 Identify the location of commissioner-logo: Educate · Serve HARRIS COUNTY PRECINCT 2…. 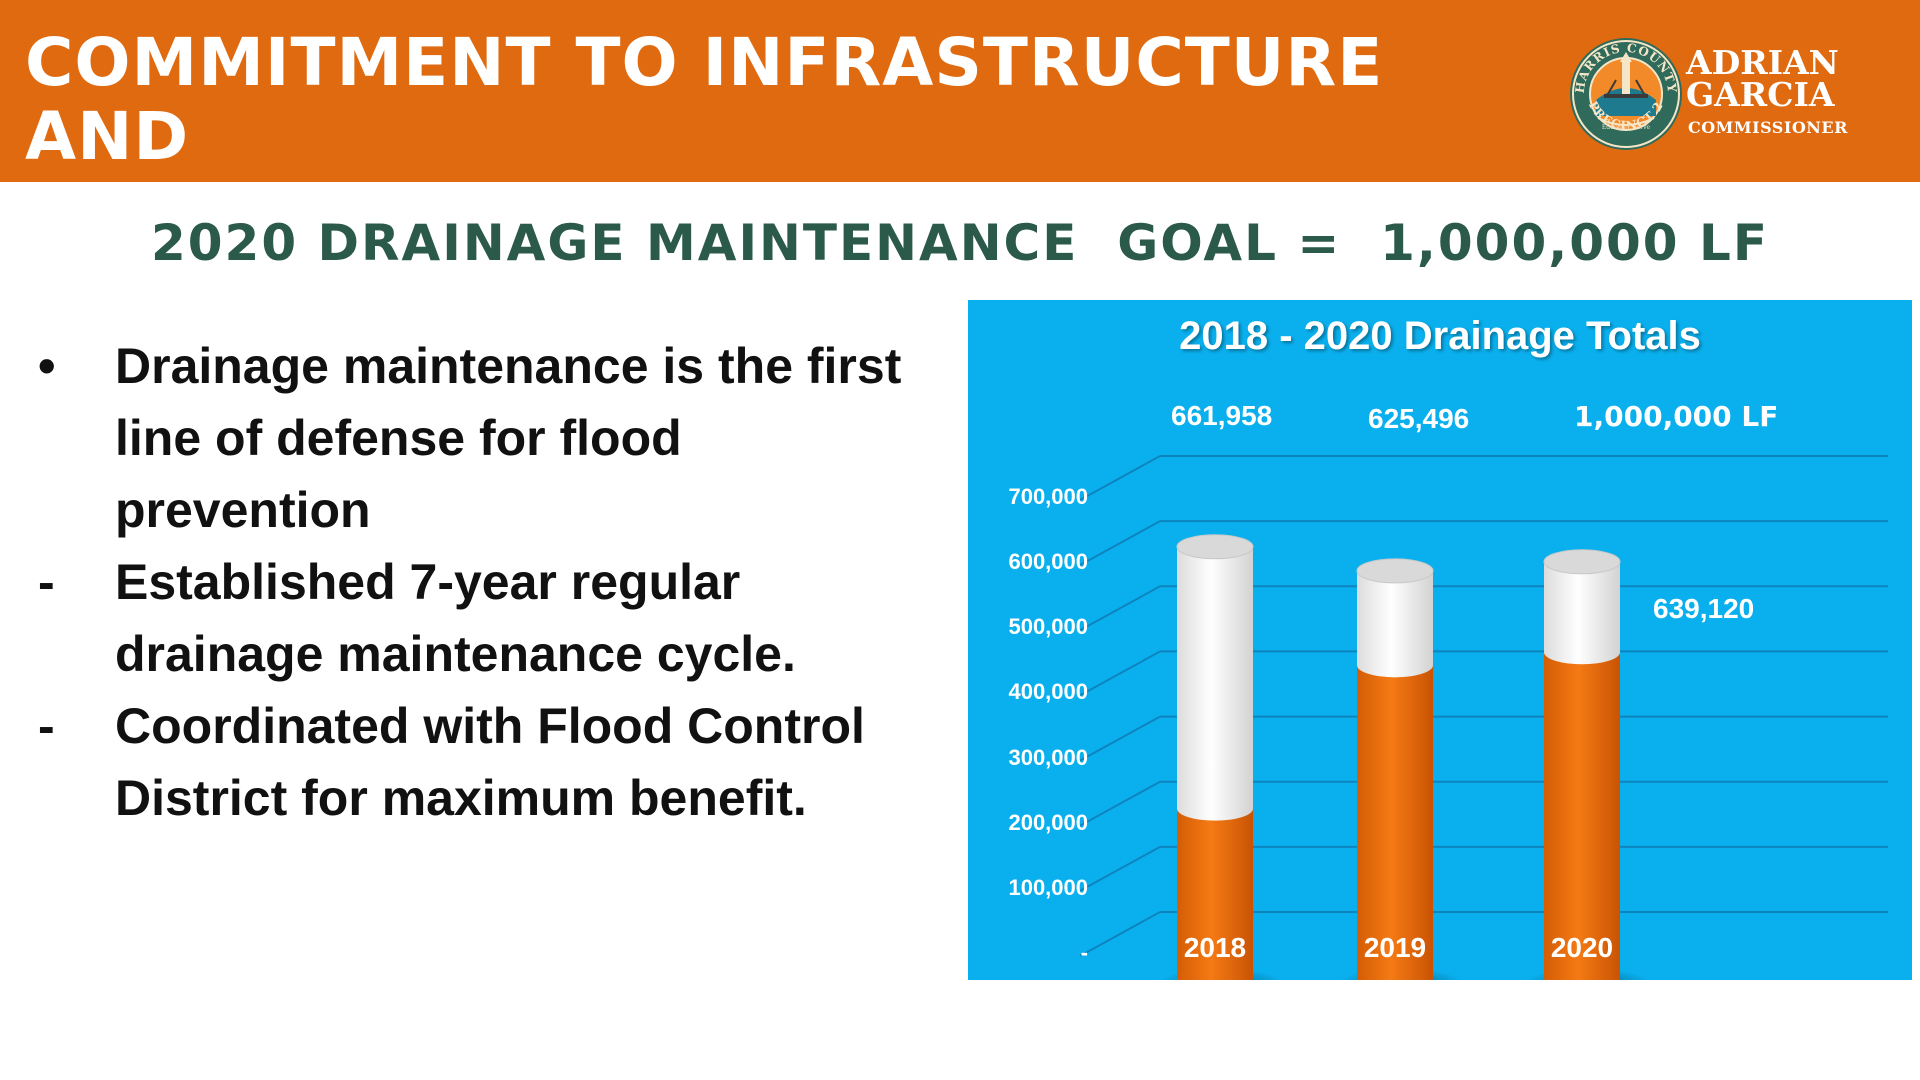
(1718, 96).